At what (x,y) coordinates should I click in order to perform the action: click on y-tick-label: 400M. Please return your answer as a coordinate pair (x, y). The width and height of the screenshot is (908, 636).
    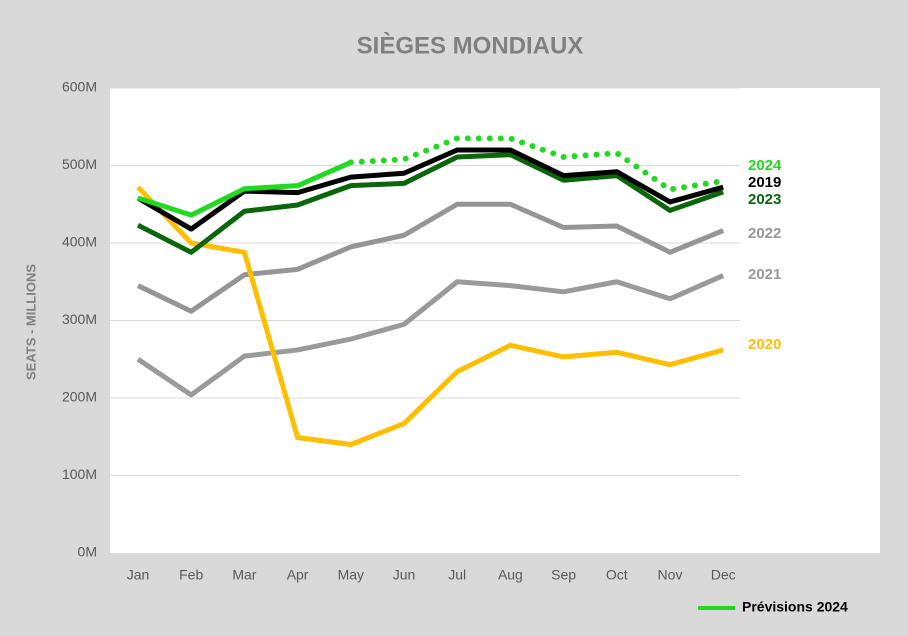
    Looking at the image, I should click on (79, 242).